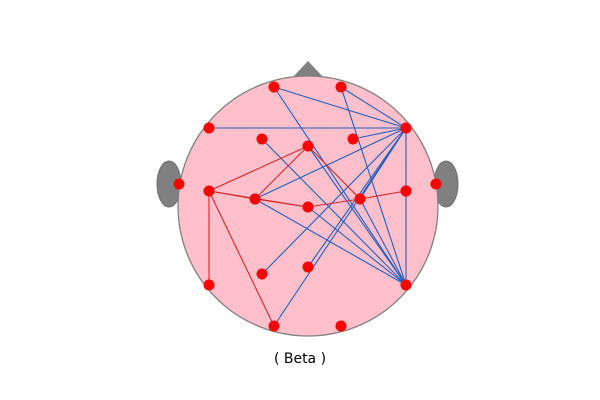  I want to click on electrode-e6, so click(308, 146).